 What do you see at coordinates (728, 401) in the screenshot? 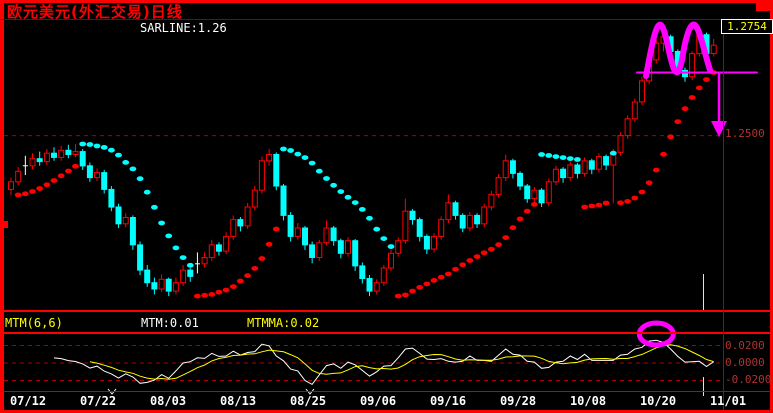
I see `x-axis-label: 11/01` at bounding box center [728, 401].